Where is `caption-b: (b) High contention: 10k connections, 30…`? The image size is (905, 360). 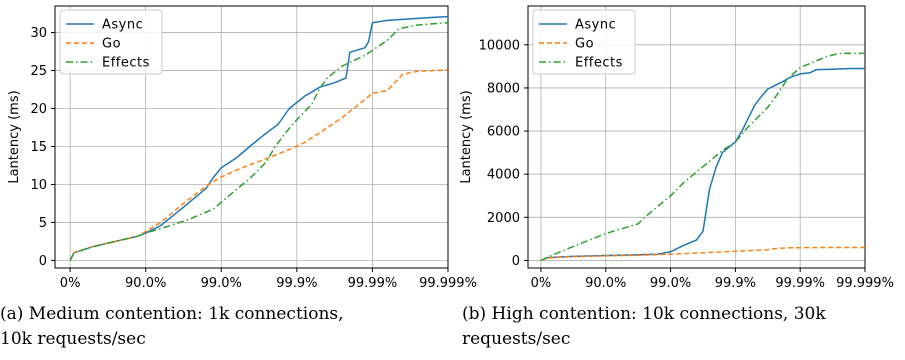
caption-b: (b) High contention: 10k connections, 30… is located at coordinates (644, 327).